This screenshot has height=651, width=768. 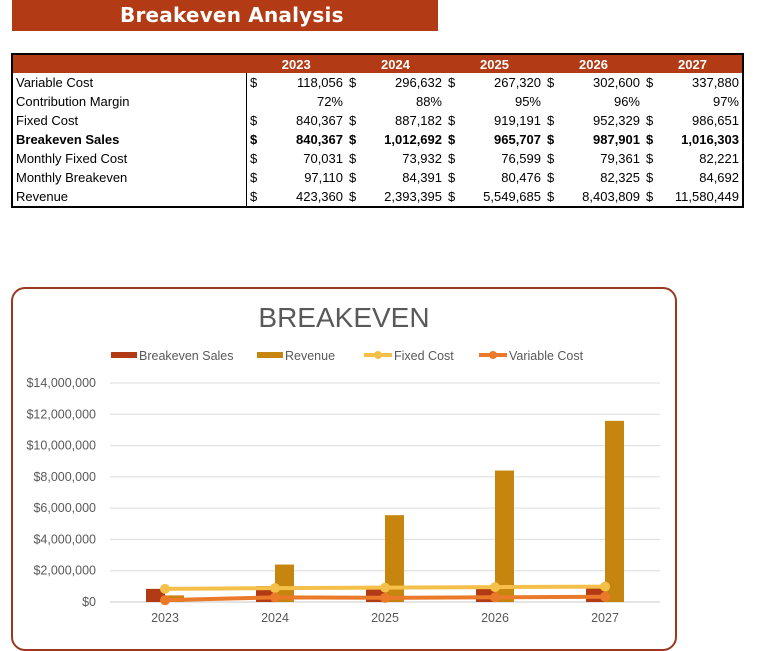 I want to click on row-label: Contribution Margin, so click(x=129, y=101).